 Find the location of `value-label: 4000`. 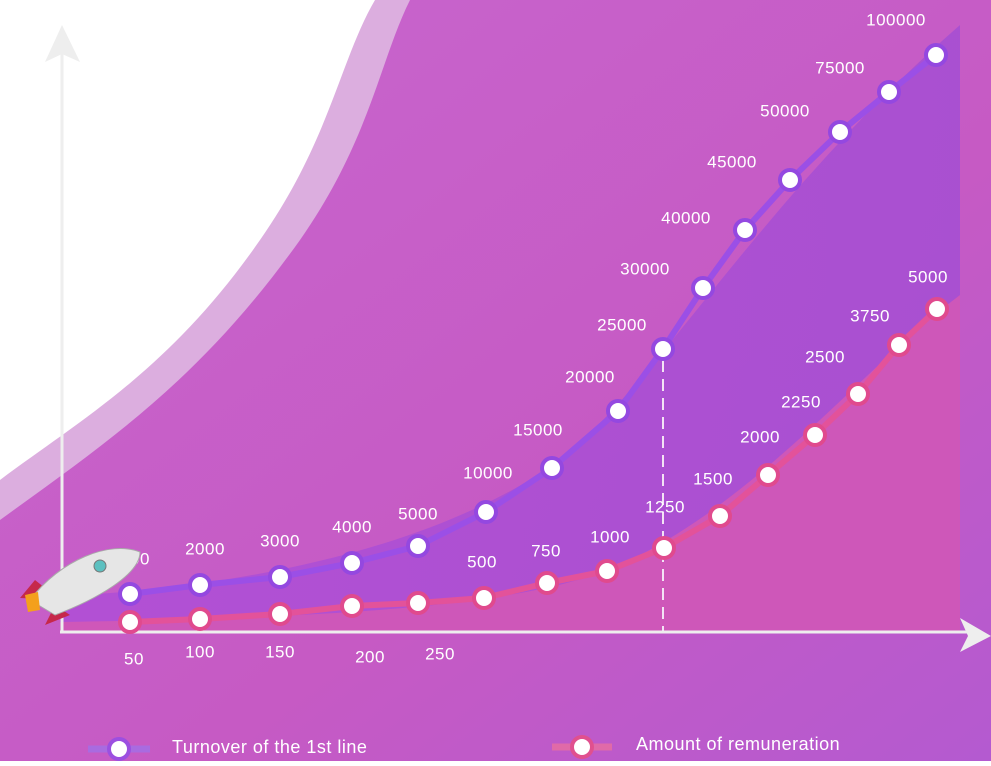

value-label: 4000 is located at coordinates (352, 526).